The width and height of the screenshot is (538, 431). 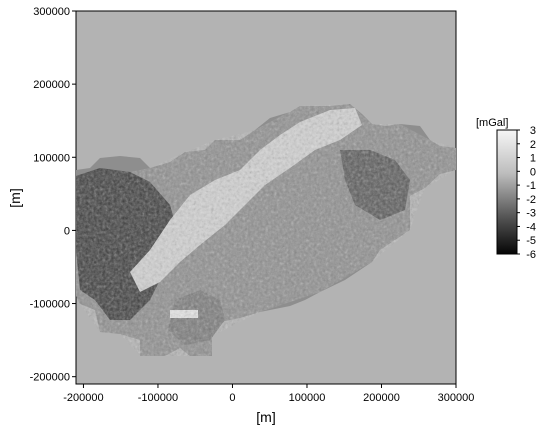 What do you see at coordinates (531, 214) in the screenshot?
I see `colorbar-tick-label: -3` at bounding box center [531, 214].